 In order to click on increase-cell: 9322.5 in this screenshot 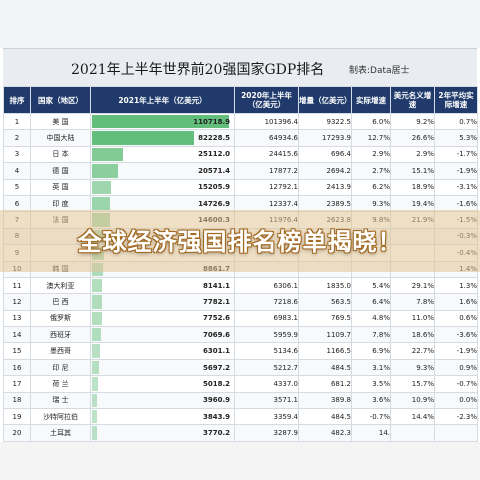, I will do `click(325, 121)`.